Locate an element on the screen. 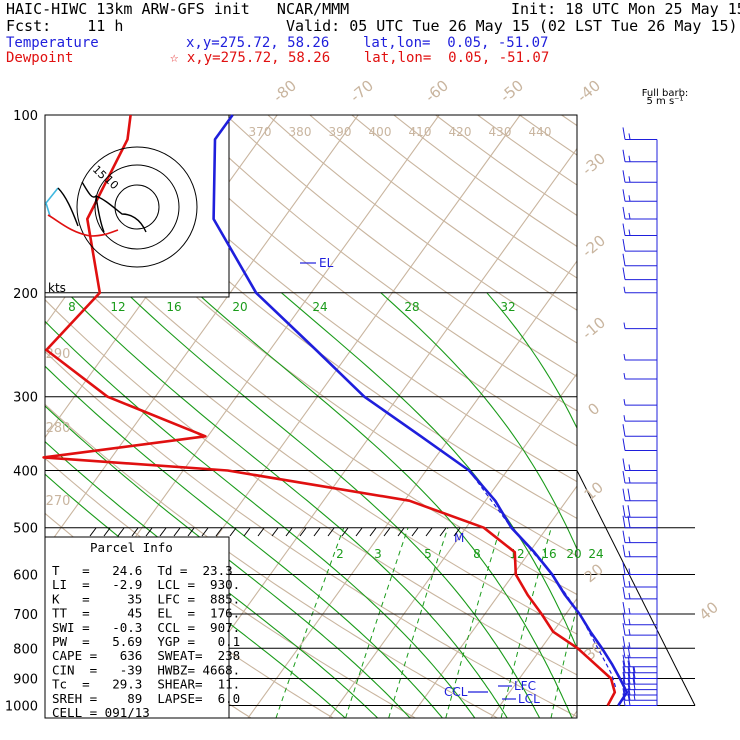  moist-adiabat-label: 420 is located at coordinates (460, 132).